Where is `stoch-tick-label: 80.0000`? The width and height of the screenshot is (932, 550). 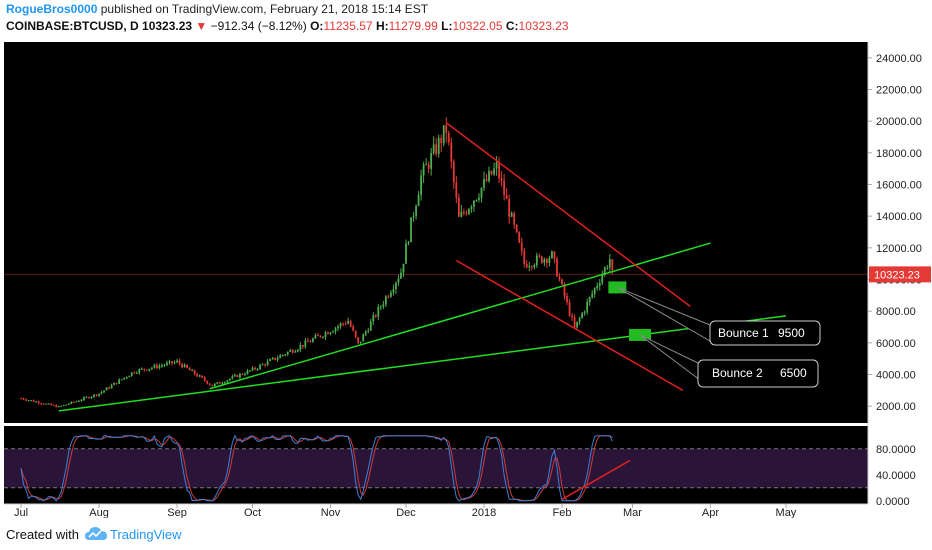
stoch-tick-label: 80.0000 is located at coordinates (896, 450).